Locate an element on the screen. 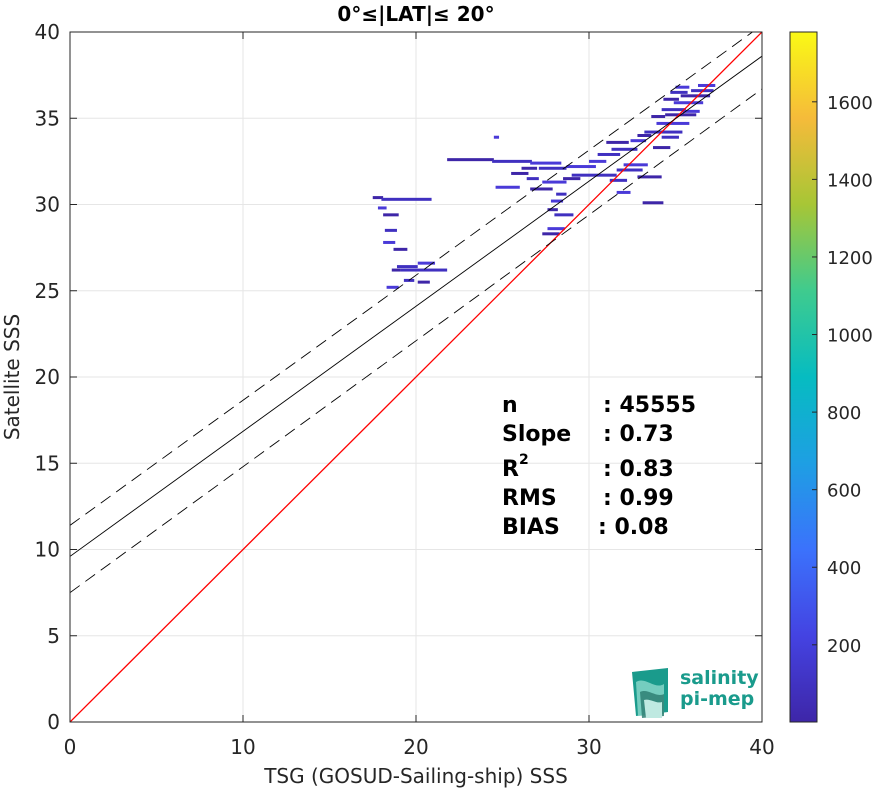 The image size is (879, 790). x-tick-label: 20 is located at coordinates (415, 747).